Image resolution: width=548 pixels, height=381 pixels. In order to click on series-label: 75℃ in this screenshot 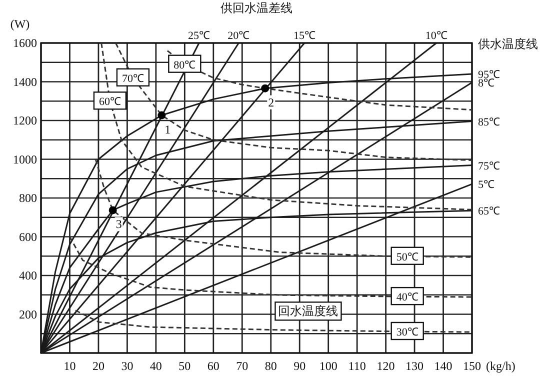, I will do `click(489, 166)`.